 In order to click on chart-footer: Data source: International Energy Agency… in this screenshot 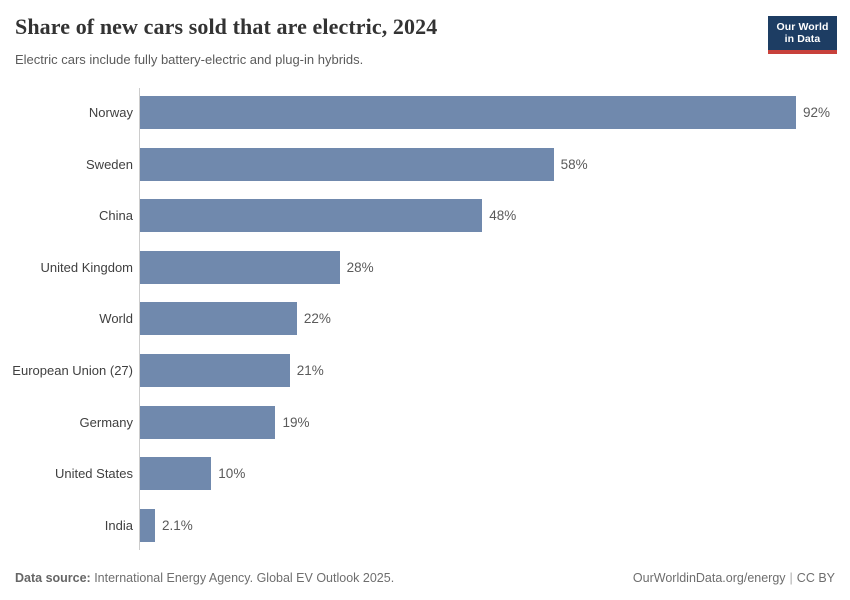, I will do `click(425, 578)`.